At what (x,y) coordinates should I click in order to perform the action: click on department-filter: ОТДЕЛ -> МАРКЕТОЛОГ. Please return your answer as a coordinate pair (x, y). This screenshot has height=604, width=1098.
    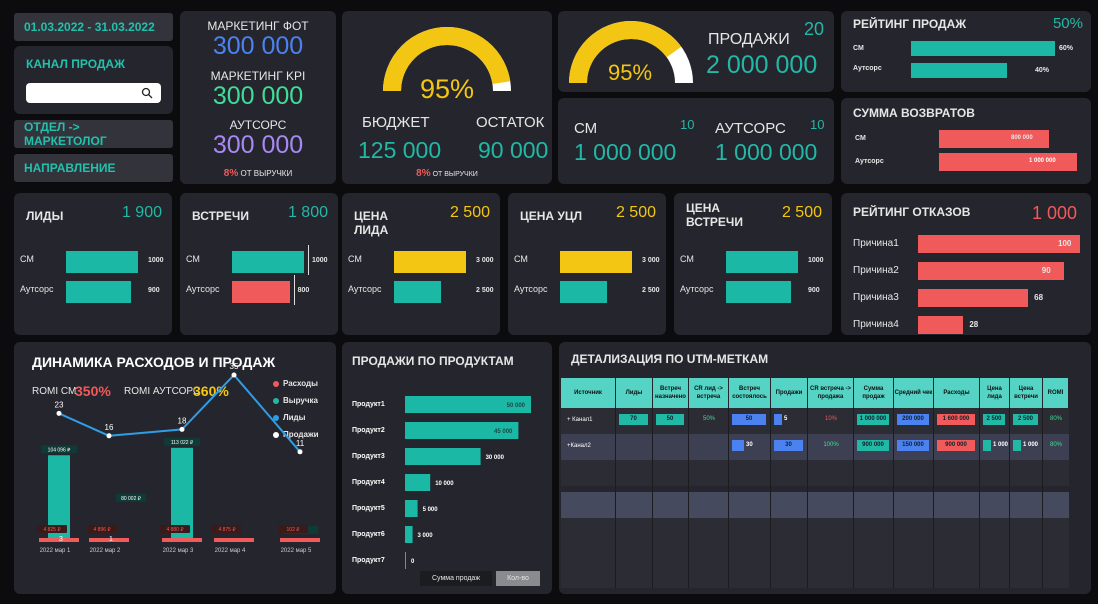
    Looking at the image, I should click on (93, 134).